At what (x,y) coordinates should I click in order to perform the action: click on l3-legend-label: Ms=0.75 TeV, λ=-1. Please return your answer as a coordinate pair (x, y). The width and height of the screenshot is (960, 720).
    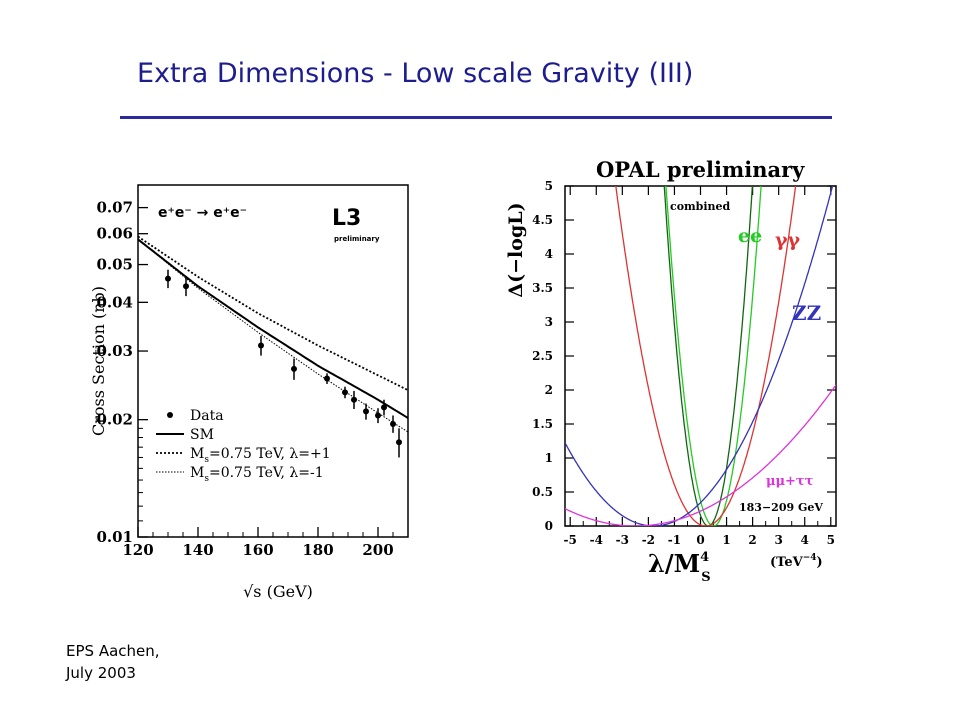
    Looking at the image, I should click on (257, 474).